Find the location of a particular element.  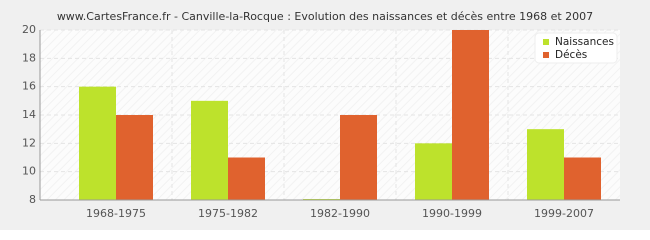

y-tick-label: 18 is located at coordinates (29, 57).